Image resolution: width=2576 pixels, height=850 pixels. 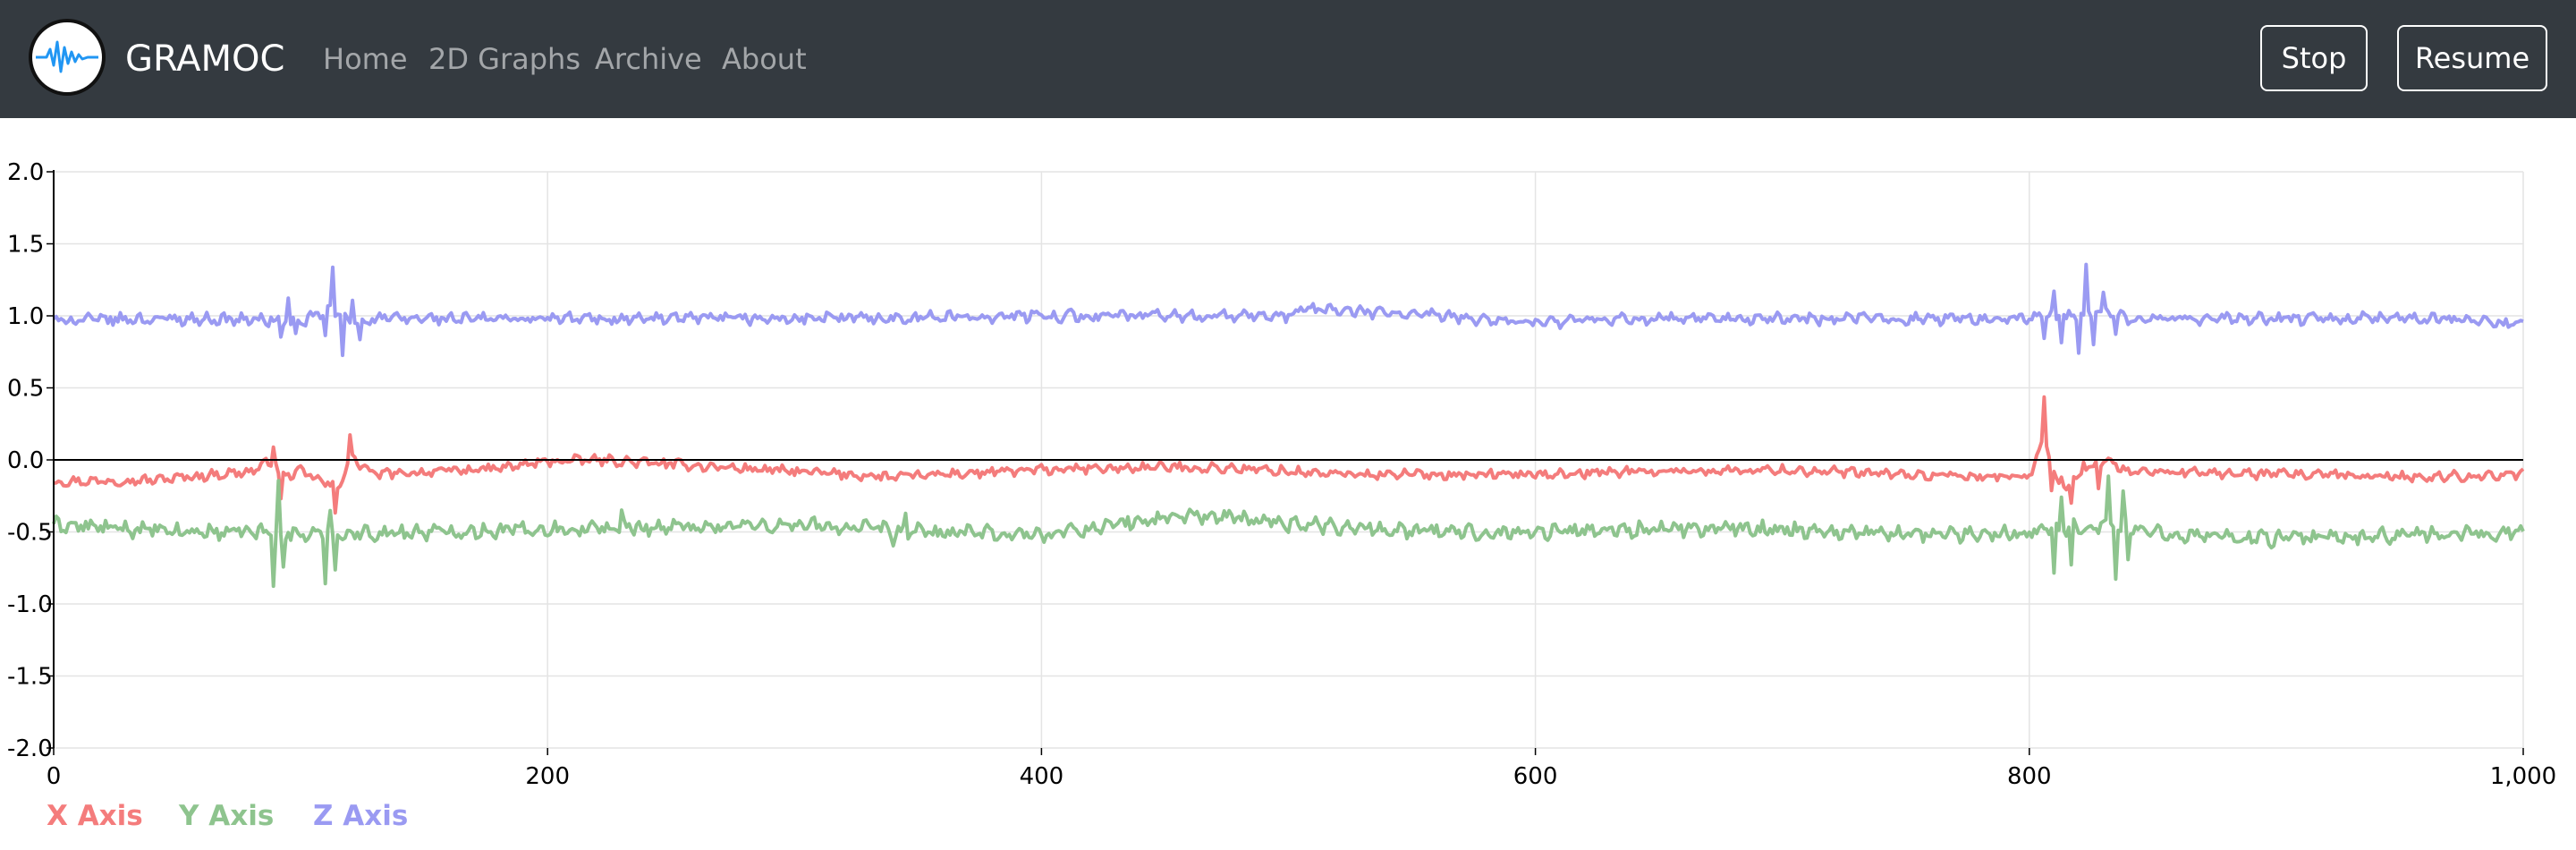 What do you see at coordinates (25, 245) in the screenshot?
I see `y-tick-label: 1.5` at bounding box center [25, 245].